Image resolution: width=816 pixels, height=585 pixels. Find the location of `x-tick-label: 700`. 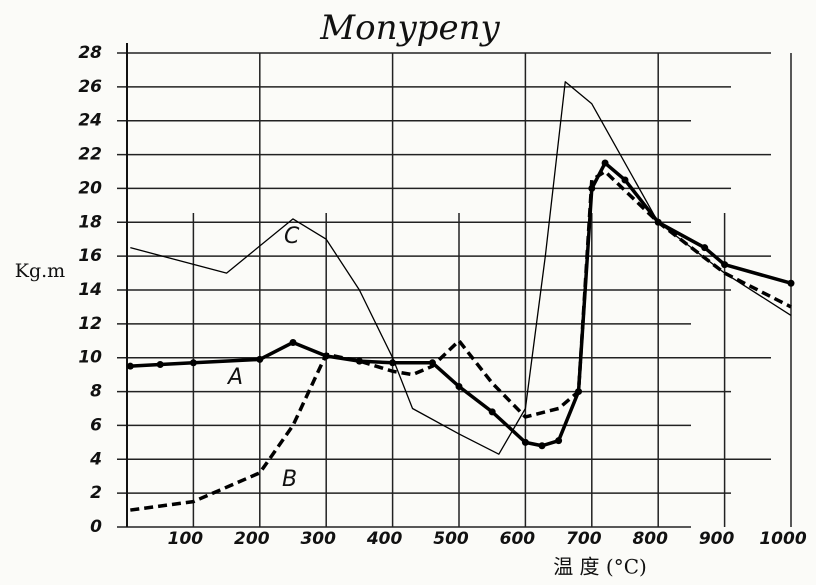

x-tick-label: 700 is located at coordinates (584, 539).